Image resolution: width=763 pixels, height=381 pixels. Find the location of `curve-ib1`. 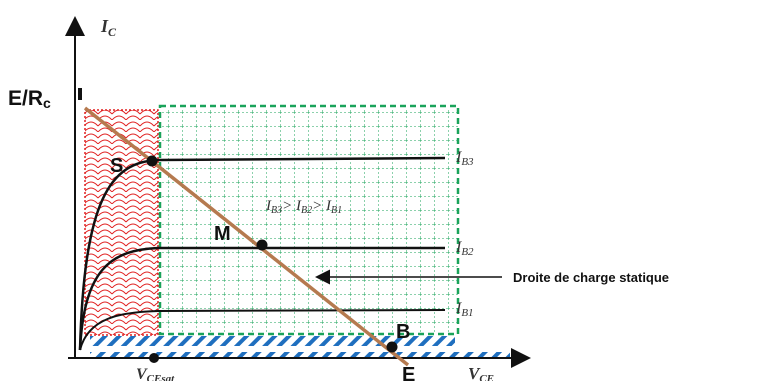

curve-ib1 is located at coordinates (262, 330).